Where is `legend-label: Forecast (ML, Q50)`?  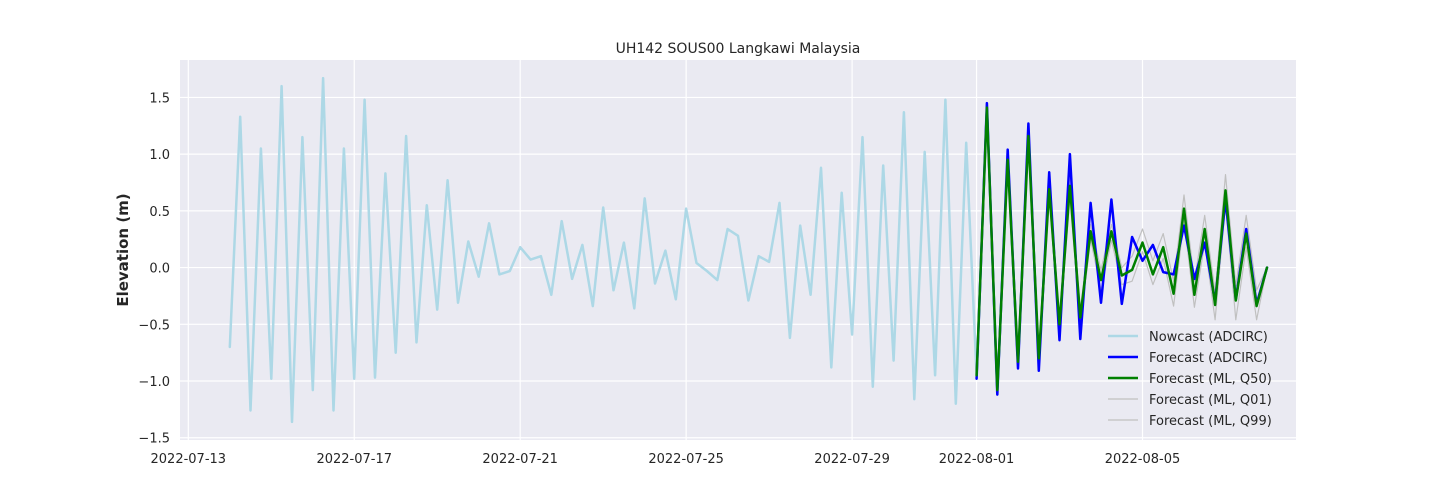
legend-label: Forecast (ML, Q50) is located at coordinates (1210, 379).